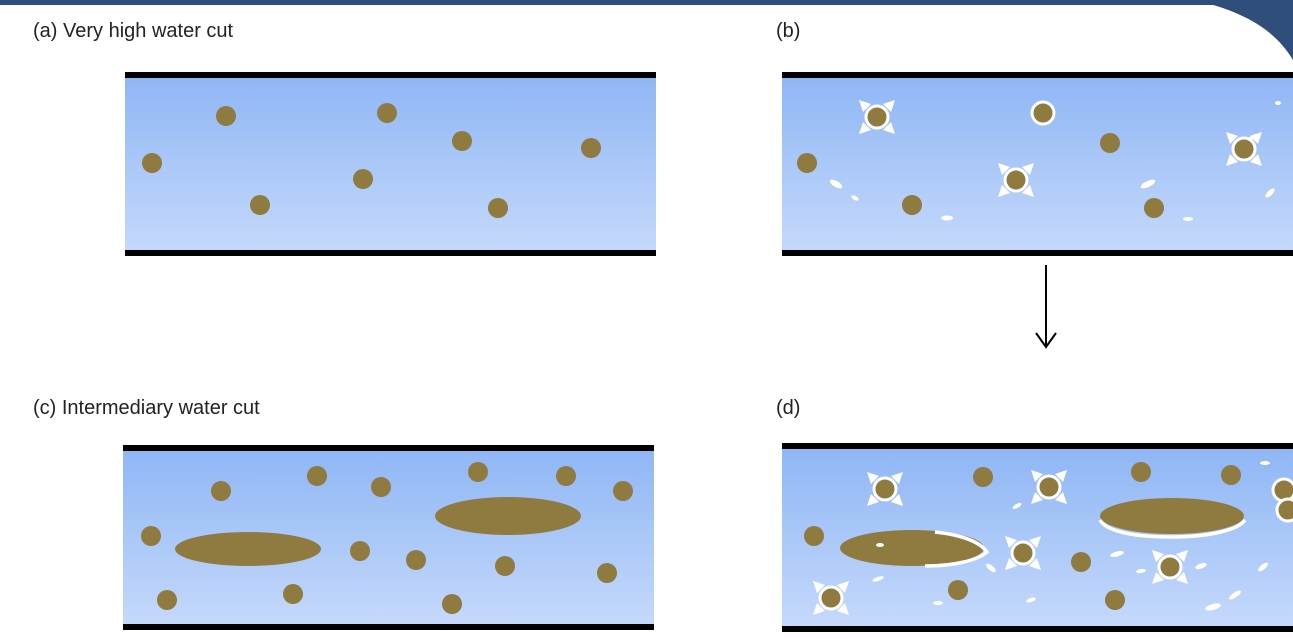 This screenshot has height=639, width=1293. I want to click on down-arrow-icon, so click(1046, 307).